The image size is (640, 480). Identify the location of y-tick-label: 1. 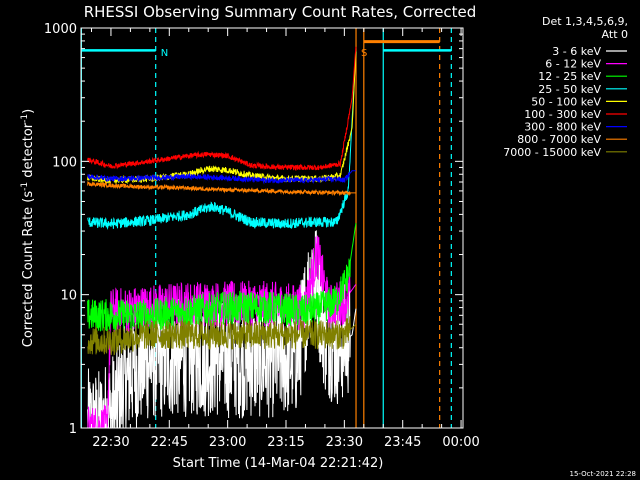
(73, 429).